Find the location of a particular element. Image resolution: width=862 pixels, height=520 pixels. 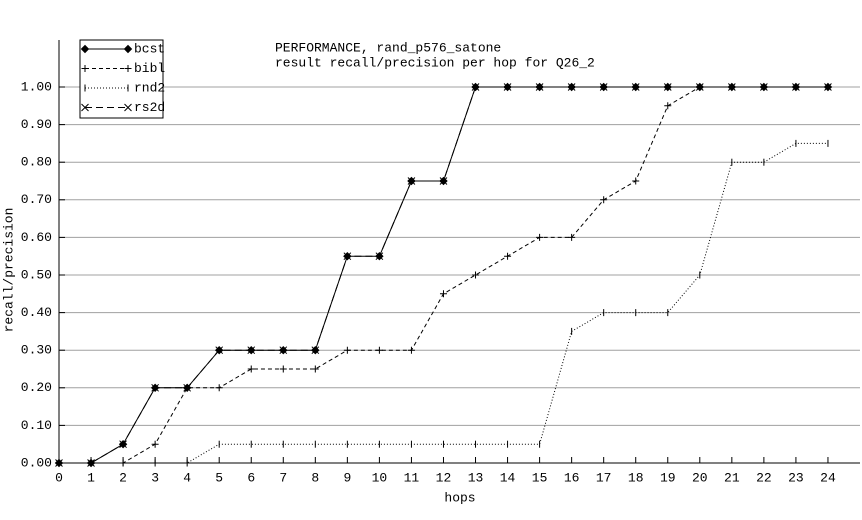

x-tick-label: 18 is located at coordinates (636, 477).